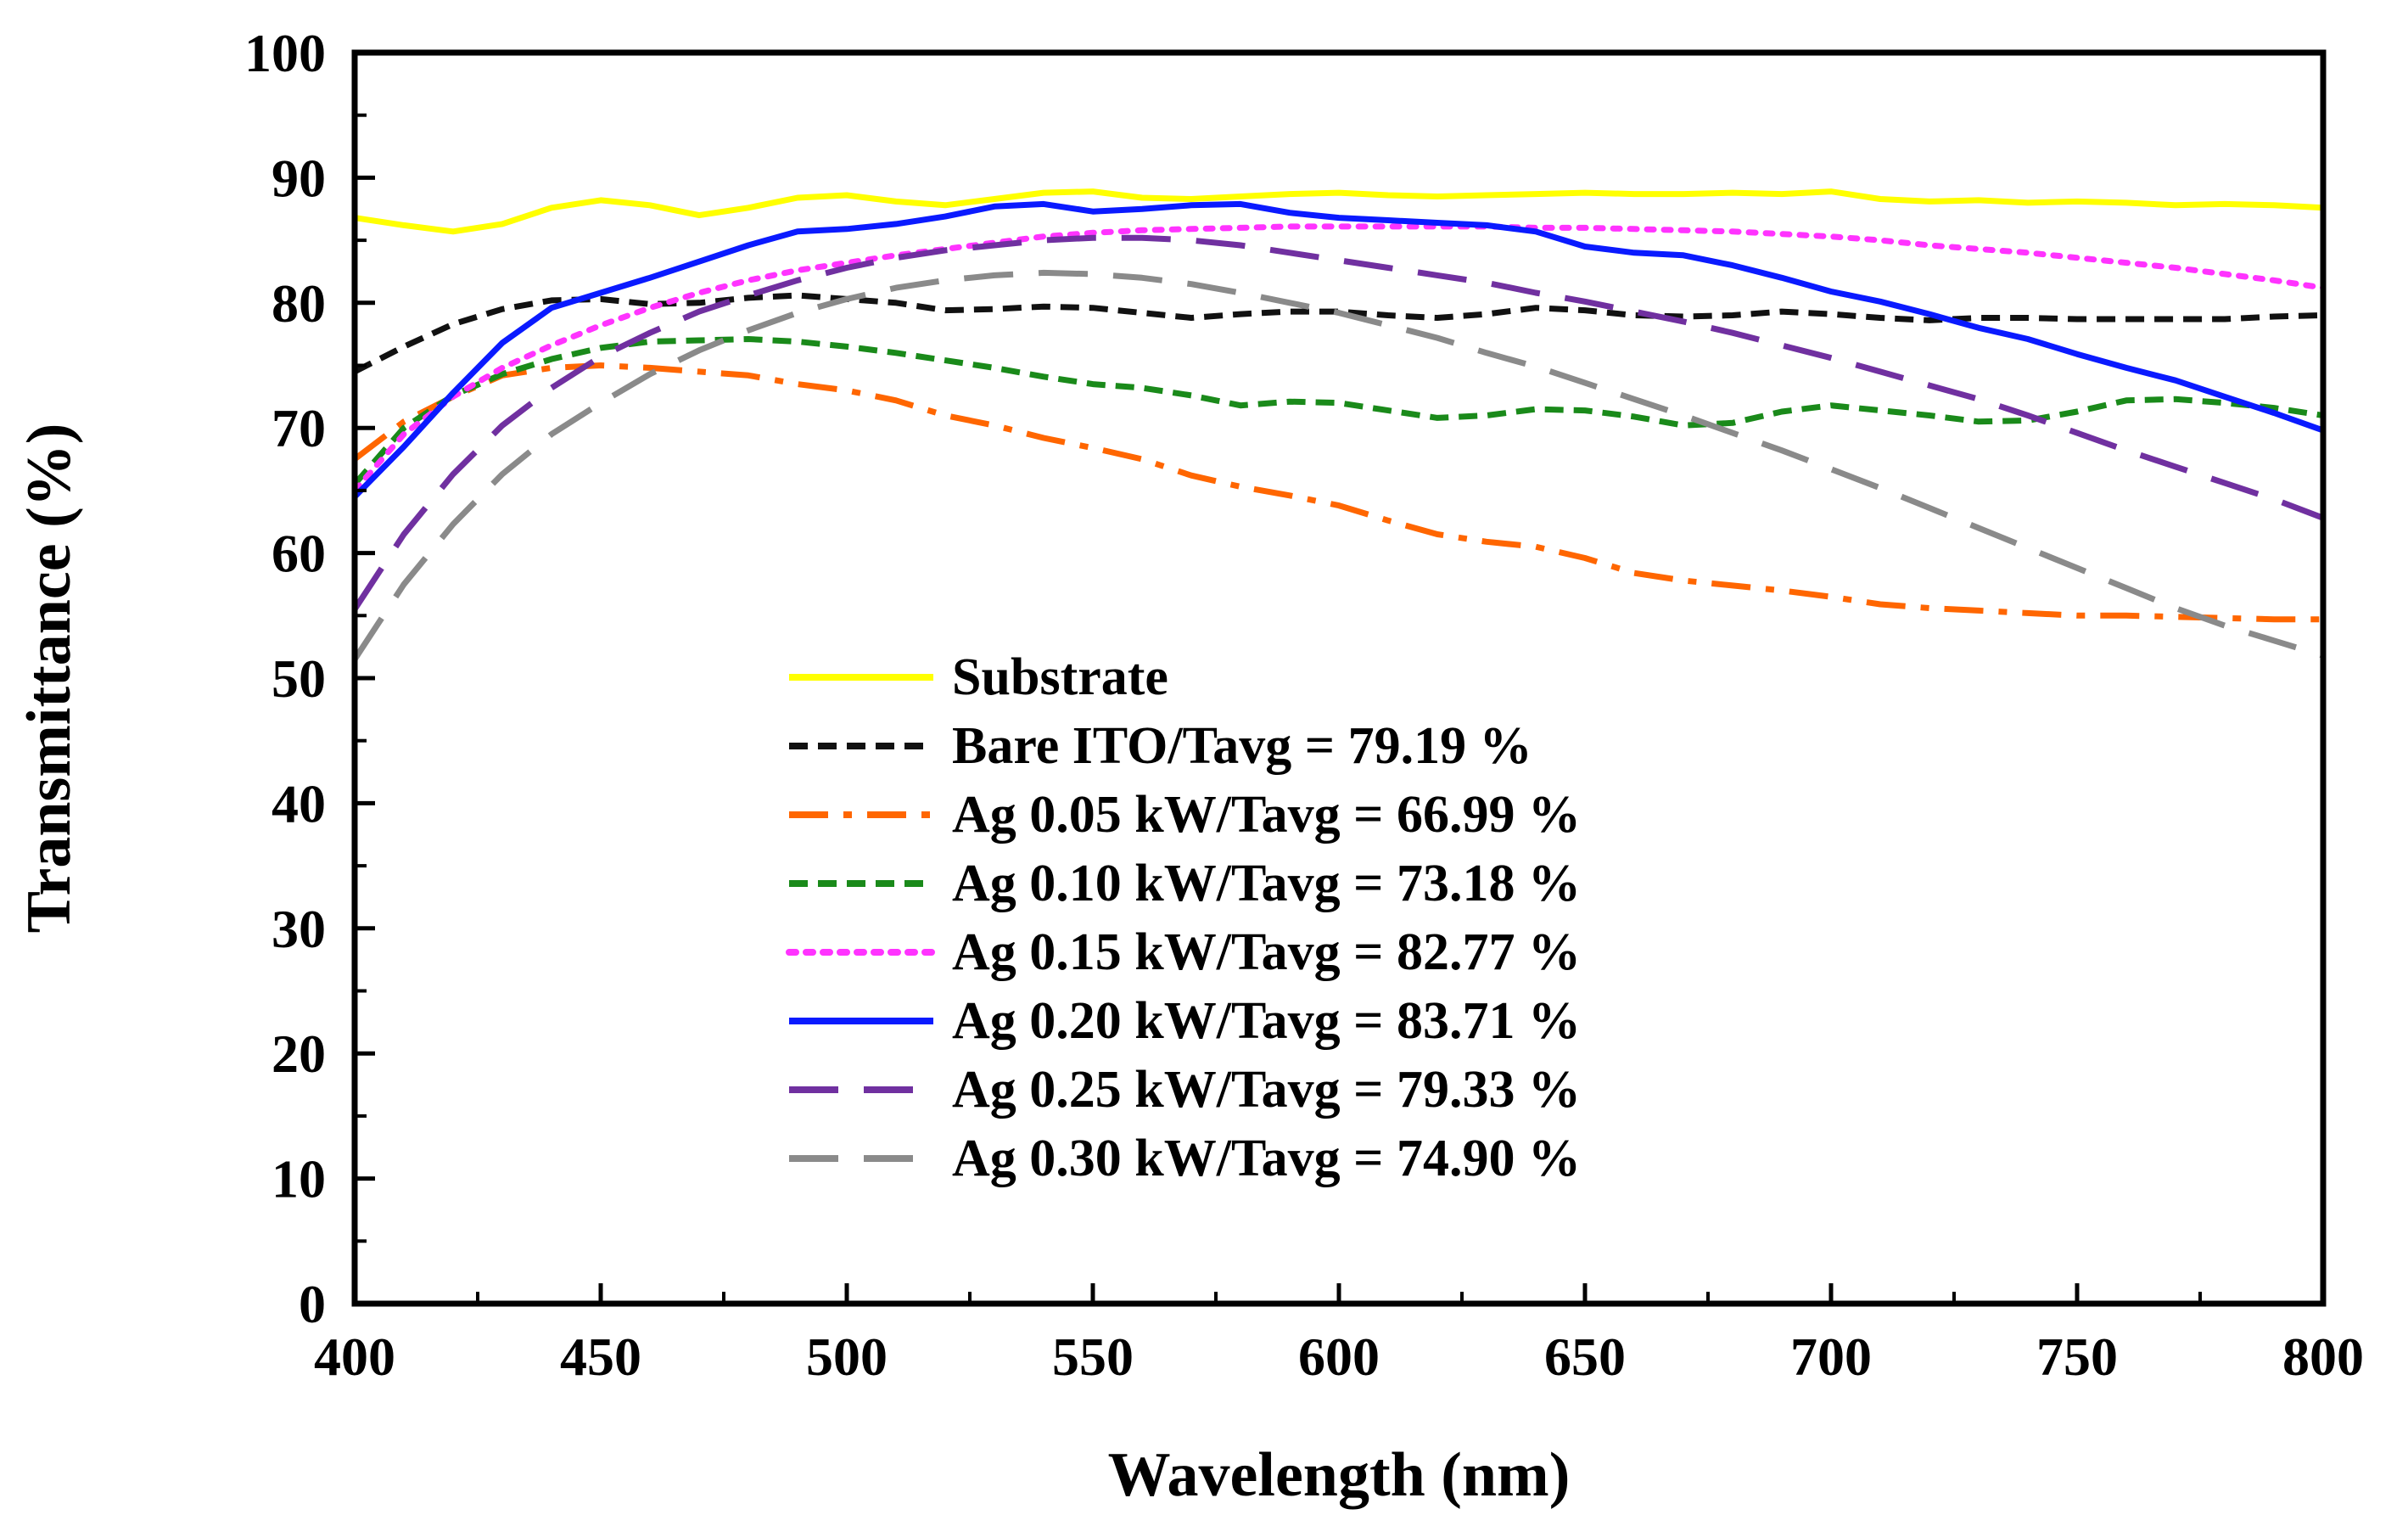 This screenshot has width=2408, height=1526. What do you see at coordinates (1339, 1357) in the screenshot?
I see `x-tick-label: 600` at bounding box center [1339, 1357].